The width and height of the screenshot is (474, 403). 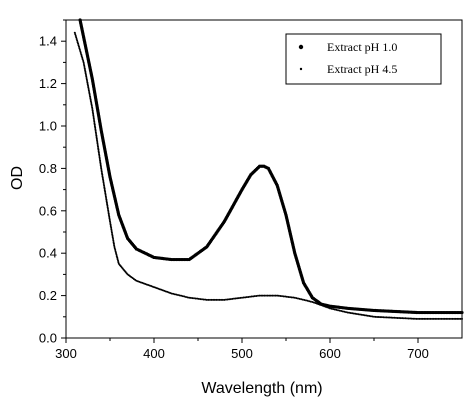 What do you see at coordinates (362, 47) in the screenshot?
I see `legend-label-ph1: Extract pH 1.0` at bounding box center [362, 47].